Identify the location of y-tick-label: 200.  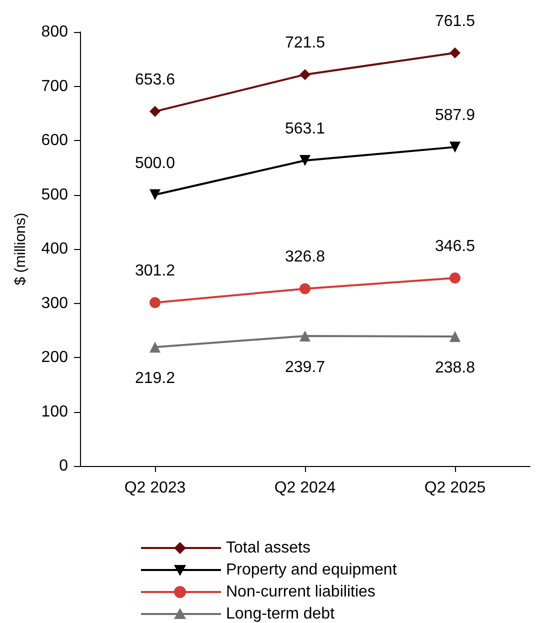
(54, 357).